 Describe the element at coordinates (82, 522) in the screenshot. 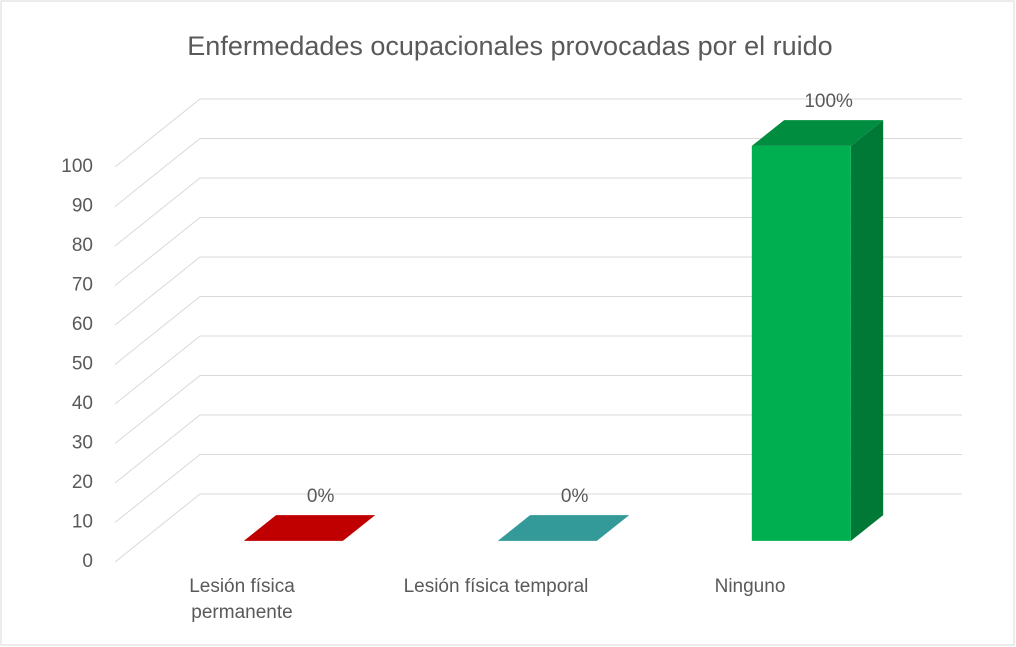

I see `y-tick-label: 10` at that location.